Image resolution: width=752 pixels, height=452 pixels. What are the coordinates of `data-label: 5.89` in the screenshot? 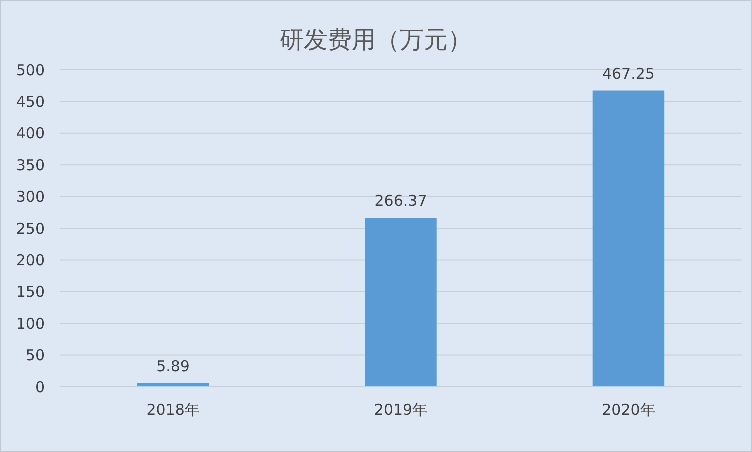 It's located at (173, 366).